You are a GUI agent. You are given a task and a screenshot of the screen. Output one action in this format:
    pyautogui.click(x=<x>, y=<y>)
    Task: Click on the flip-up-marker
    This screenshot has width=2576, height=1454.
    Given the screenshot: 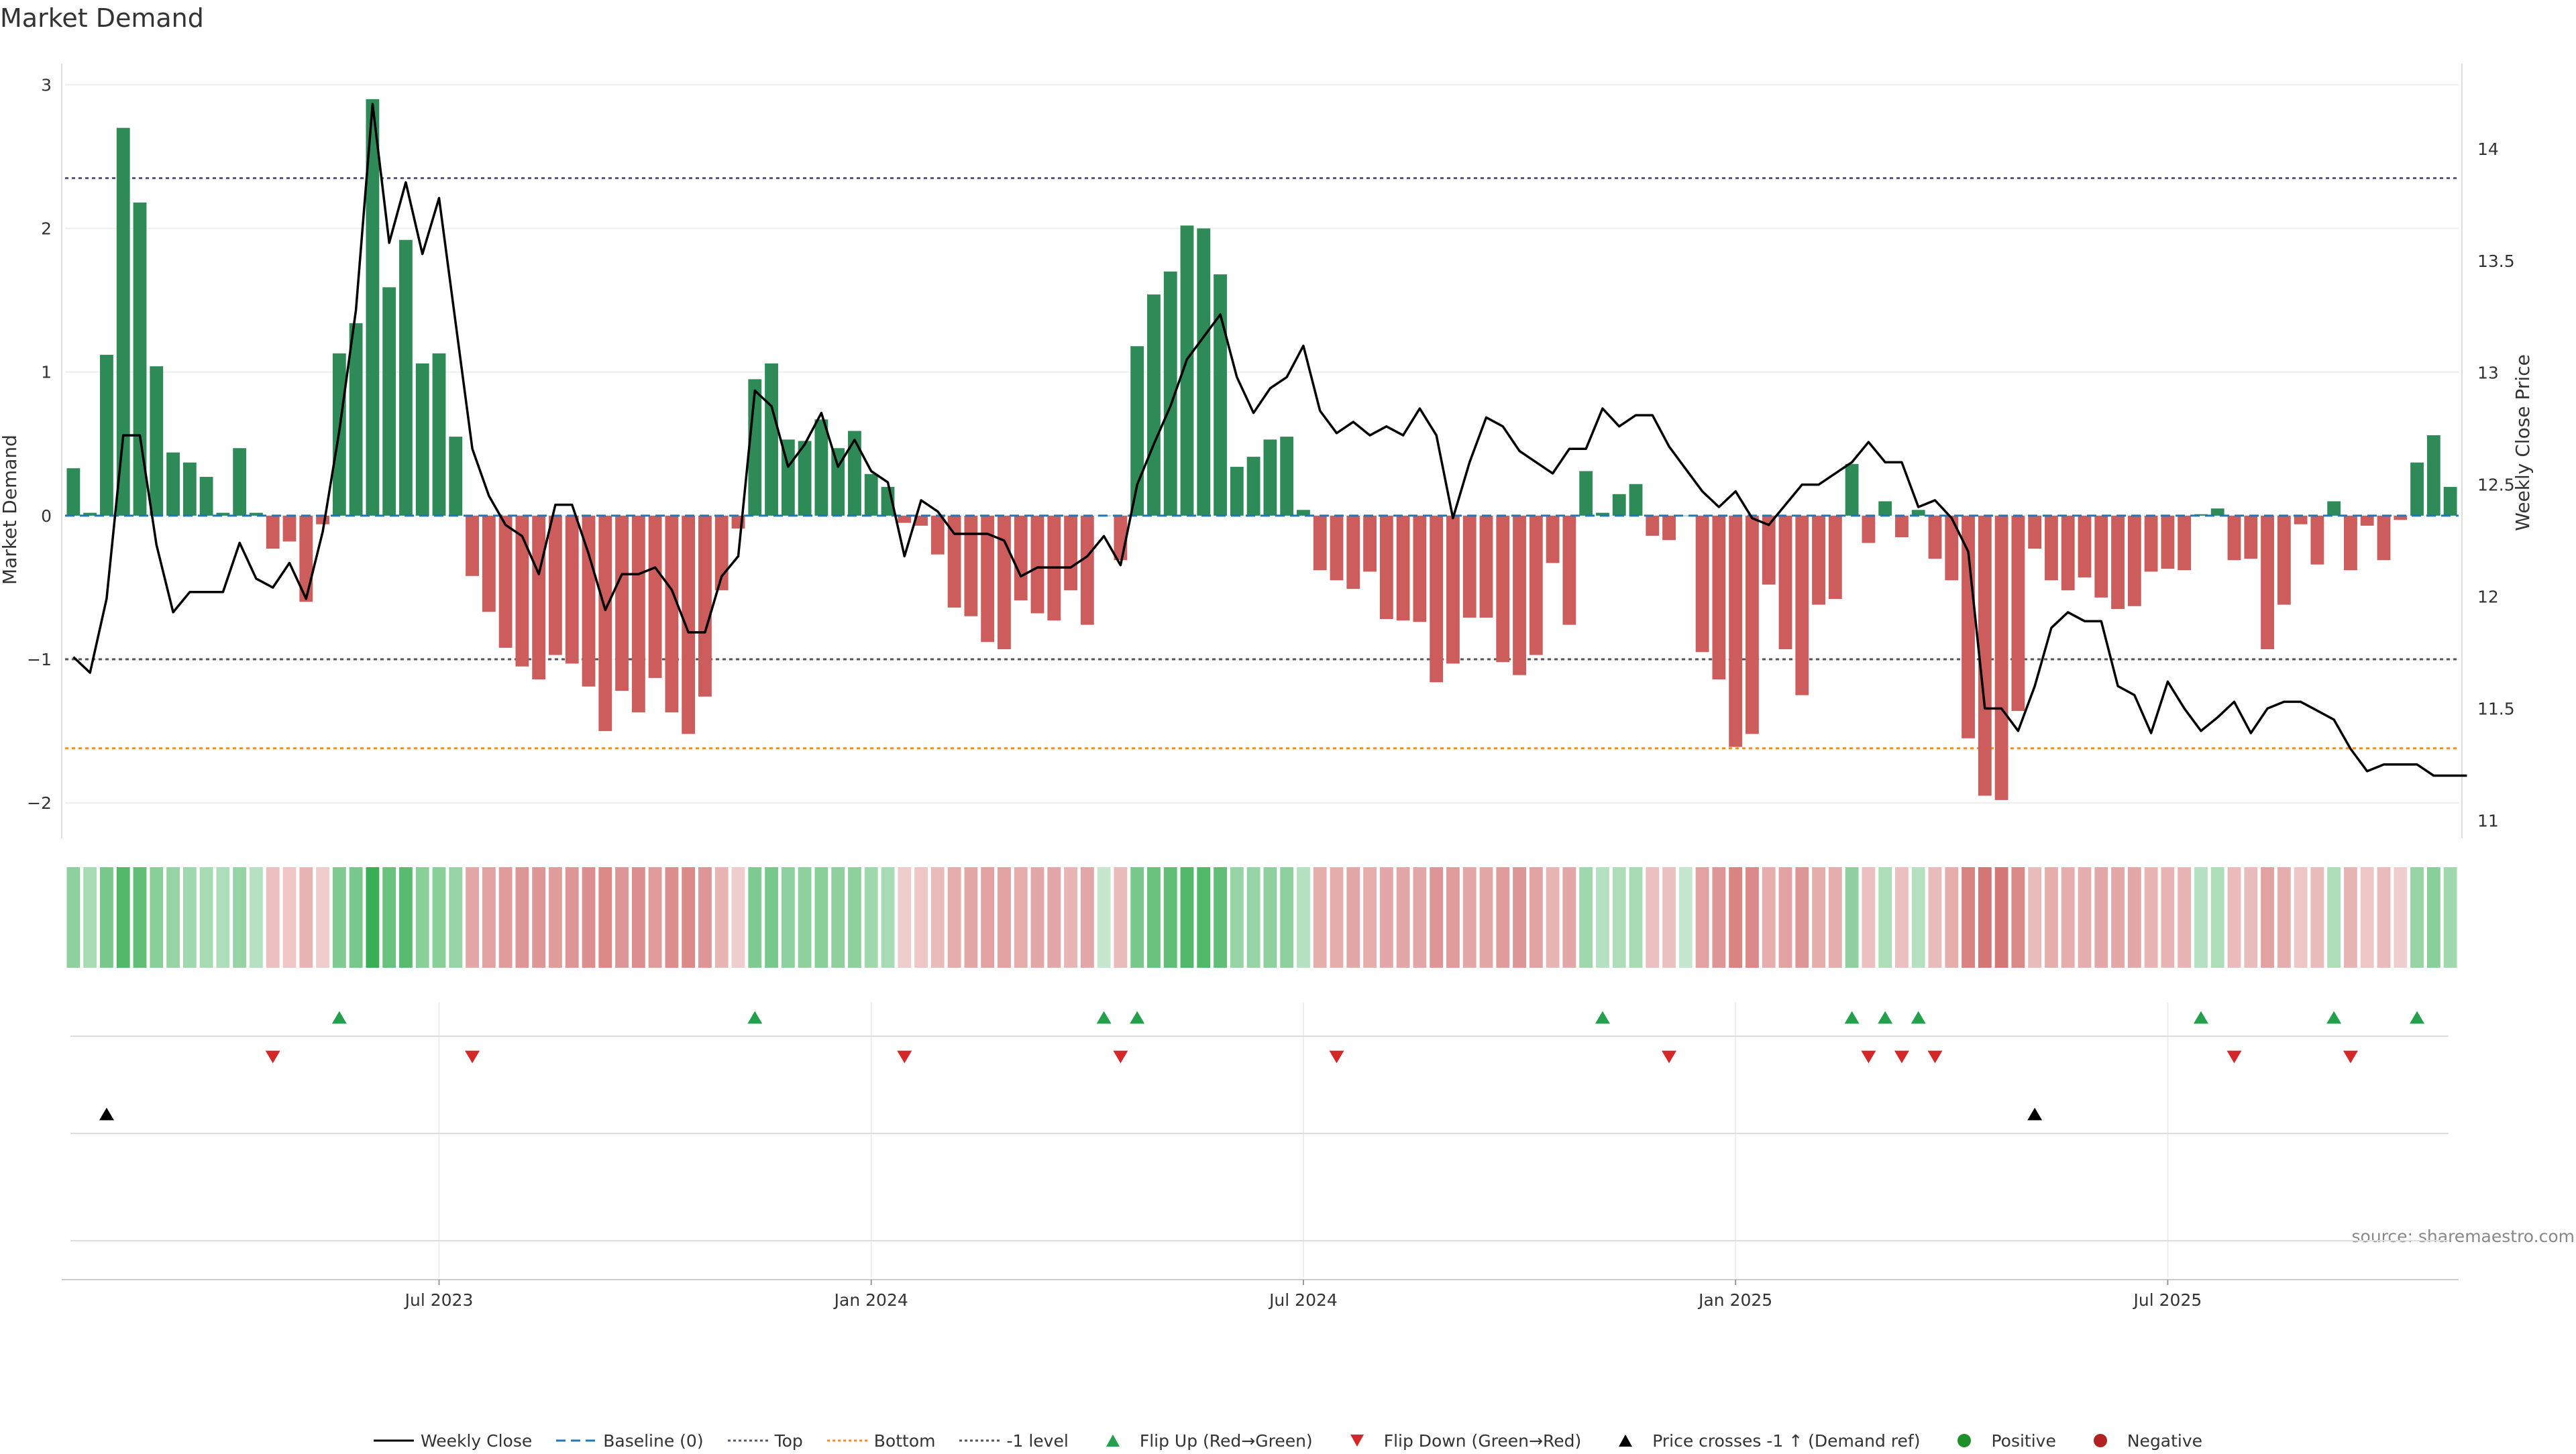 What is the action you would take?
    pyautogui.click(x=1104, y=1017)
    